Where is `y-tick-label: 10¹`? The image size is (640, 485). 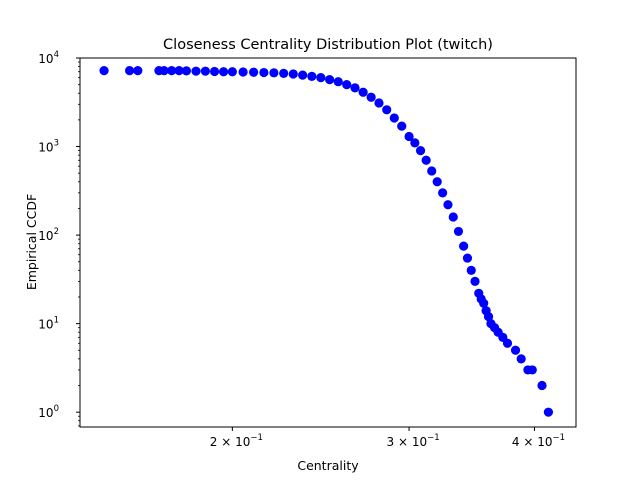
y-tick-label: 10¹ is located at coordinates (48, 324).